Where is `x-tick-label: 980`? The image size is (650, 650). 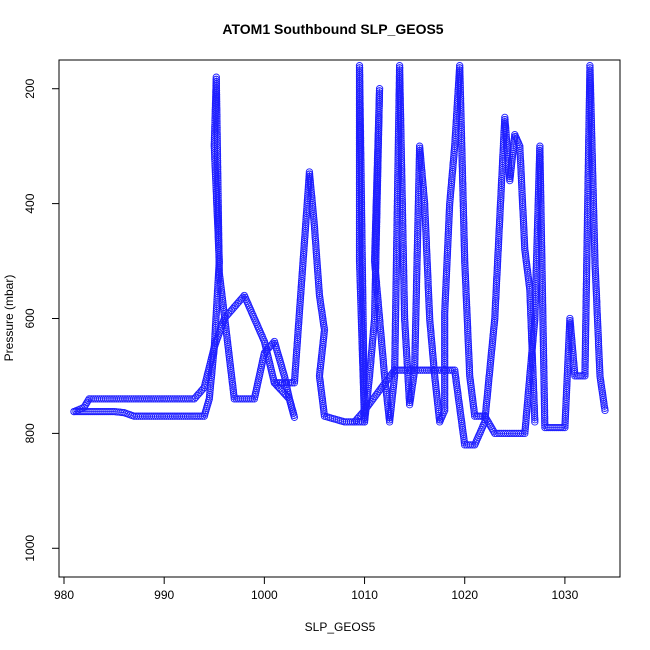 x-tick-label: 980 is located at coordinates (64, 595).